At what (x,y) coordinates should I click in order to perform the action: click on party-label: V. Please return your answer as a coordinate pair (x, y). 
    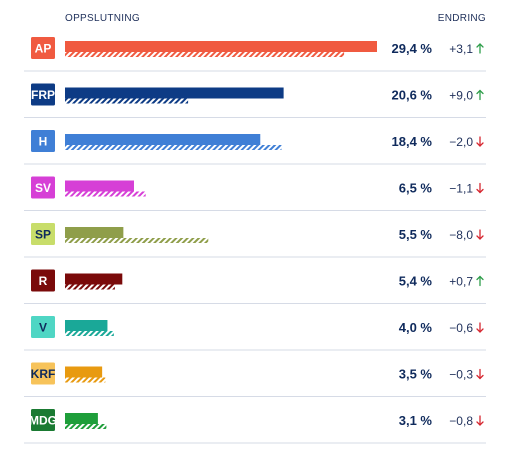
    Looking at the image, I should click on (43, 328).